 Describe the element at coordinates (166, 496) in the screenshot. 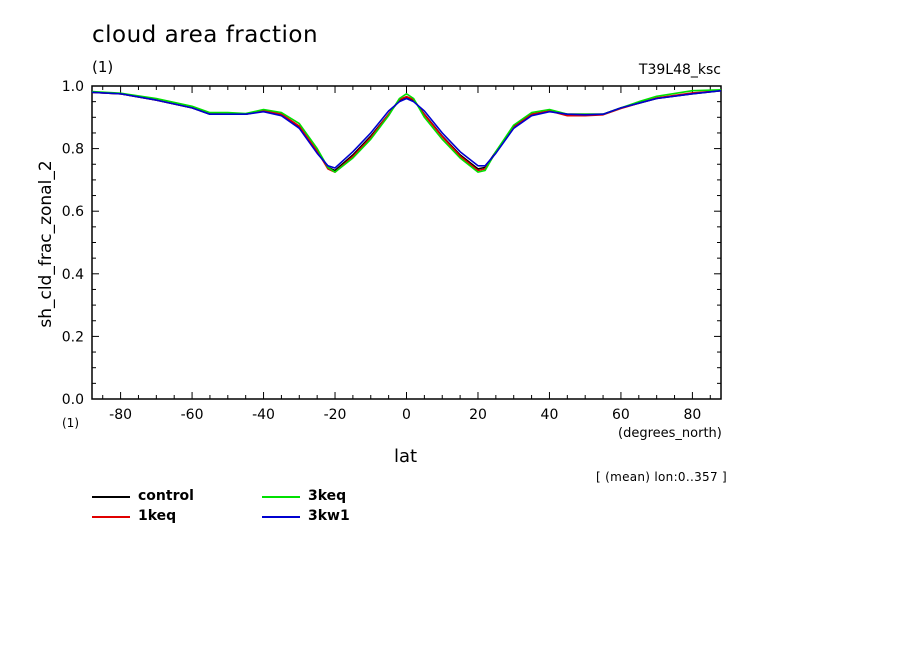

I see `legend-label: control` at that location.